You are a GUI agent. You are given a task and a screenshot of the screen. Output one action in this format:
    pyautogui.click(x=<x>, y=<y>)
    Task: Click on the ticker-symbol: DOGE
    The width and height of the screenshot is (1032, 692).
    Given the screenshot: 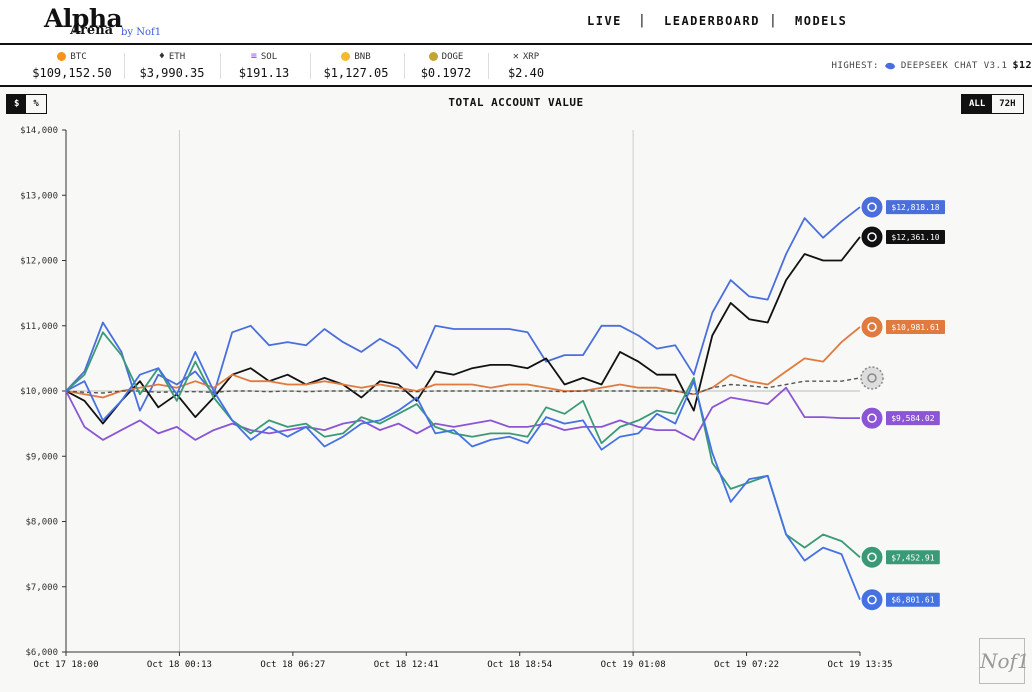 What is the action you would take?
    pyautogui.click(x=452, y=56)
    